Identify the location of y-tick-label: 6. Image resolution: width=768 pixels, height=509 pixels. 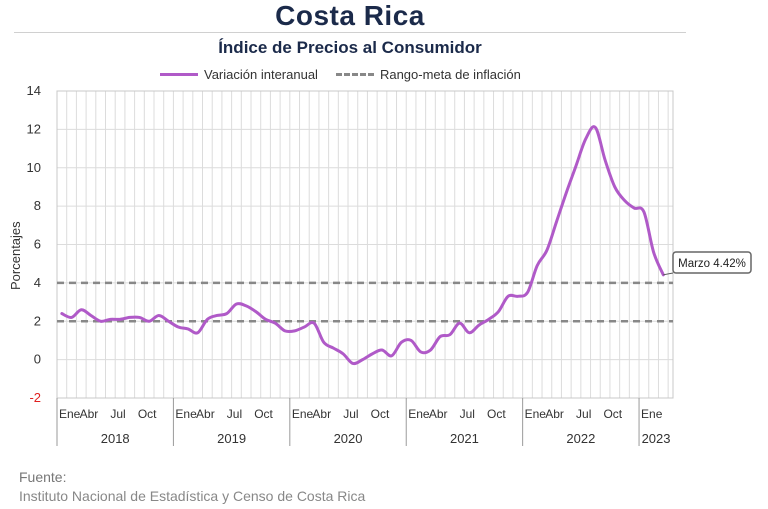
(37, 244).